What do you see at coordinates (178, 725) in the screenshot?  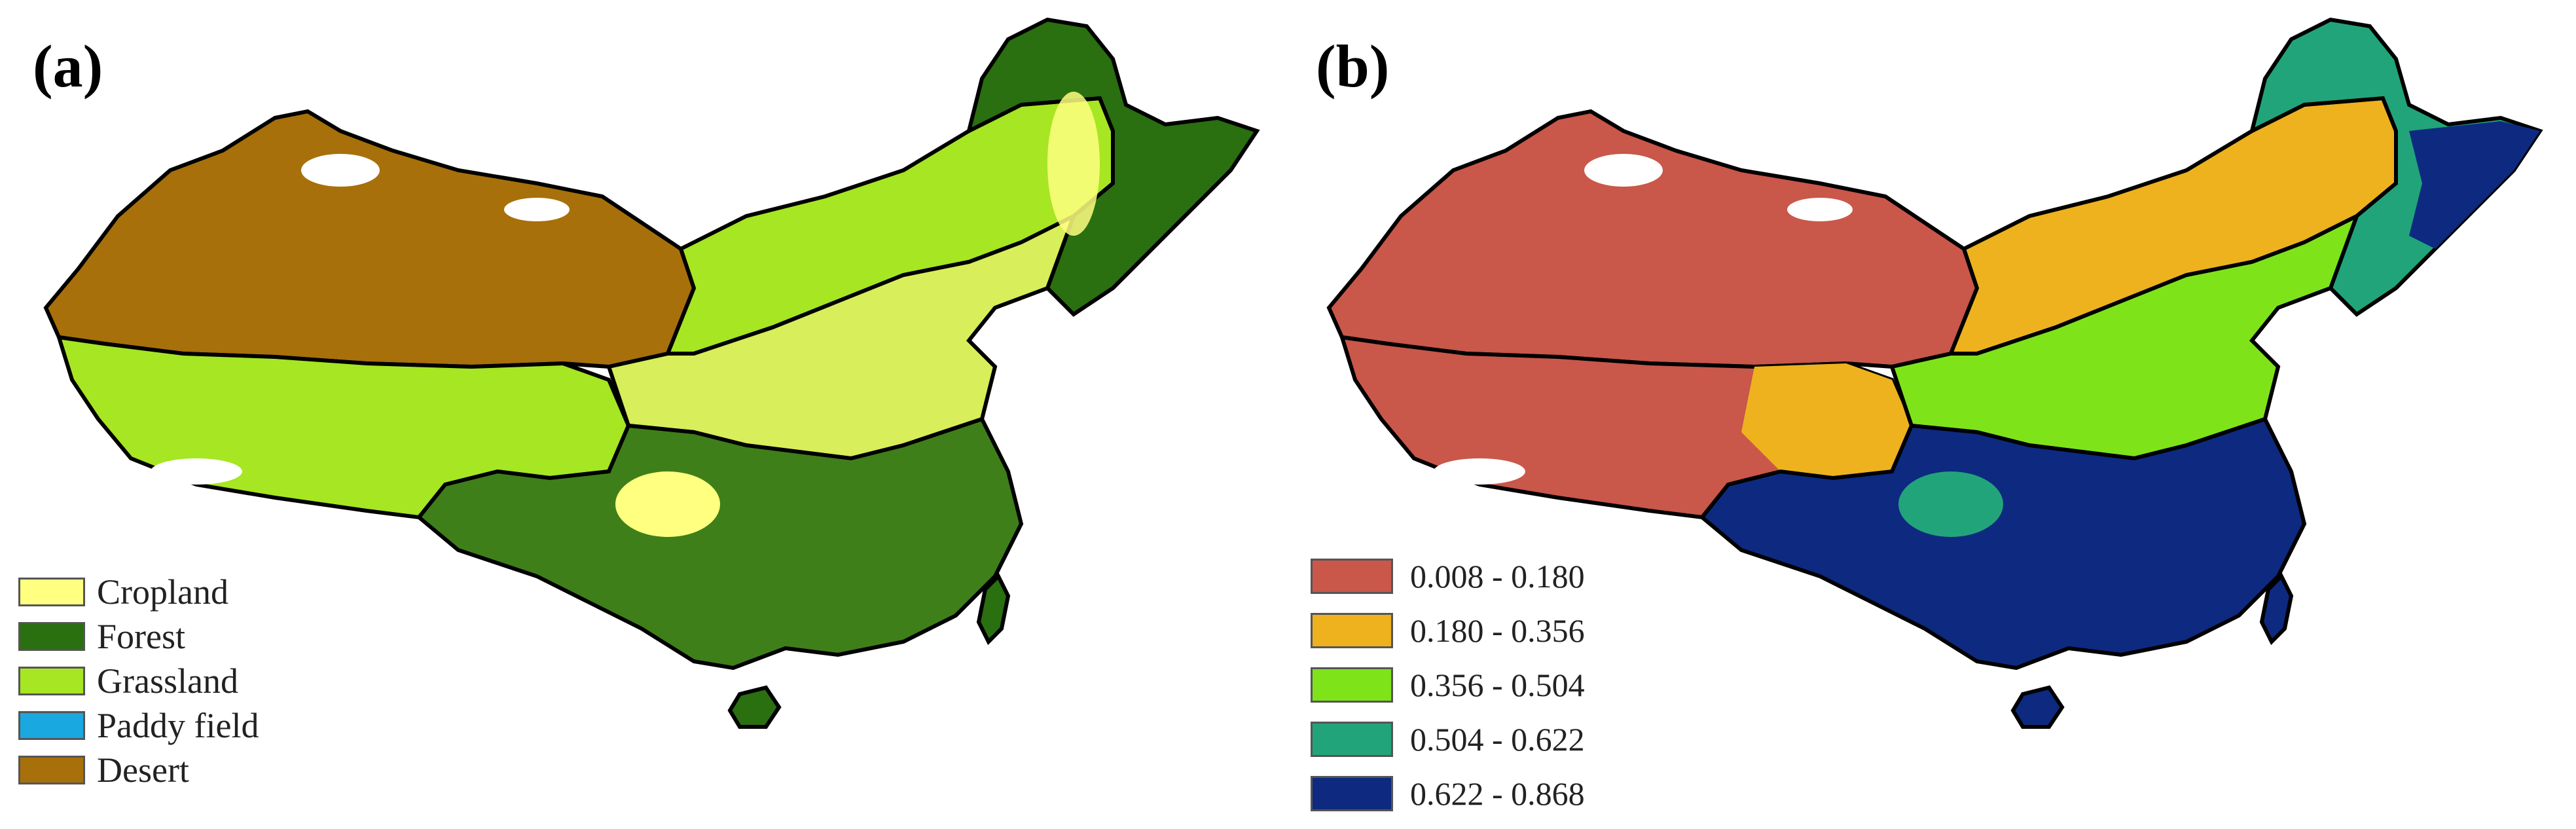 I see `legend-label: Paddy field` at bounding box center [178, 725].